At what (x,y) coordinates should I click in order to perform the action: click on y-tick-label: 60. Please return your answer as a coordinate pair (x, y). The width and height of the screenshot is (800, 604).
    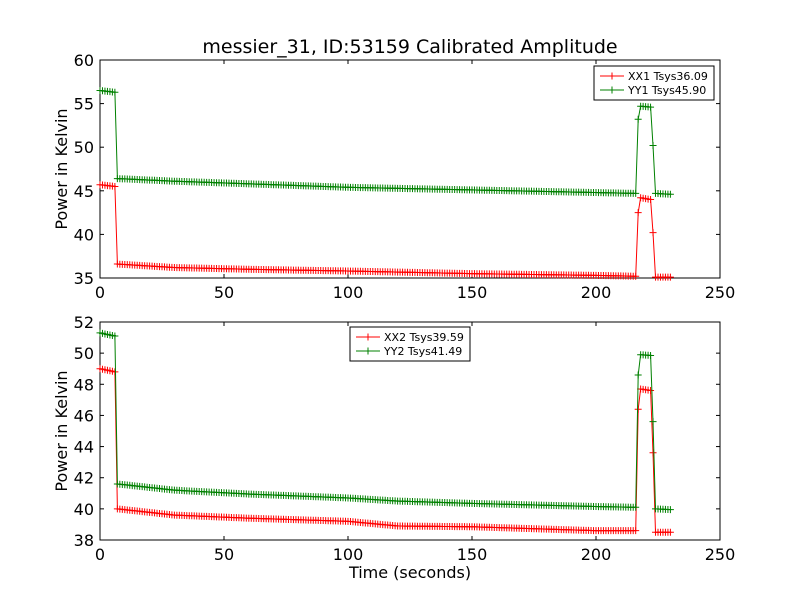
    Looking at the image, I should click on (84, 60).